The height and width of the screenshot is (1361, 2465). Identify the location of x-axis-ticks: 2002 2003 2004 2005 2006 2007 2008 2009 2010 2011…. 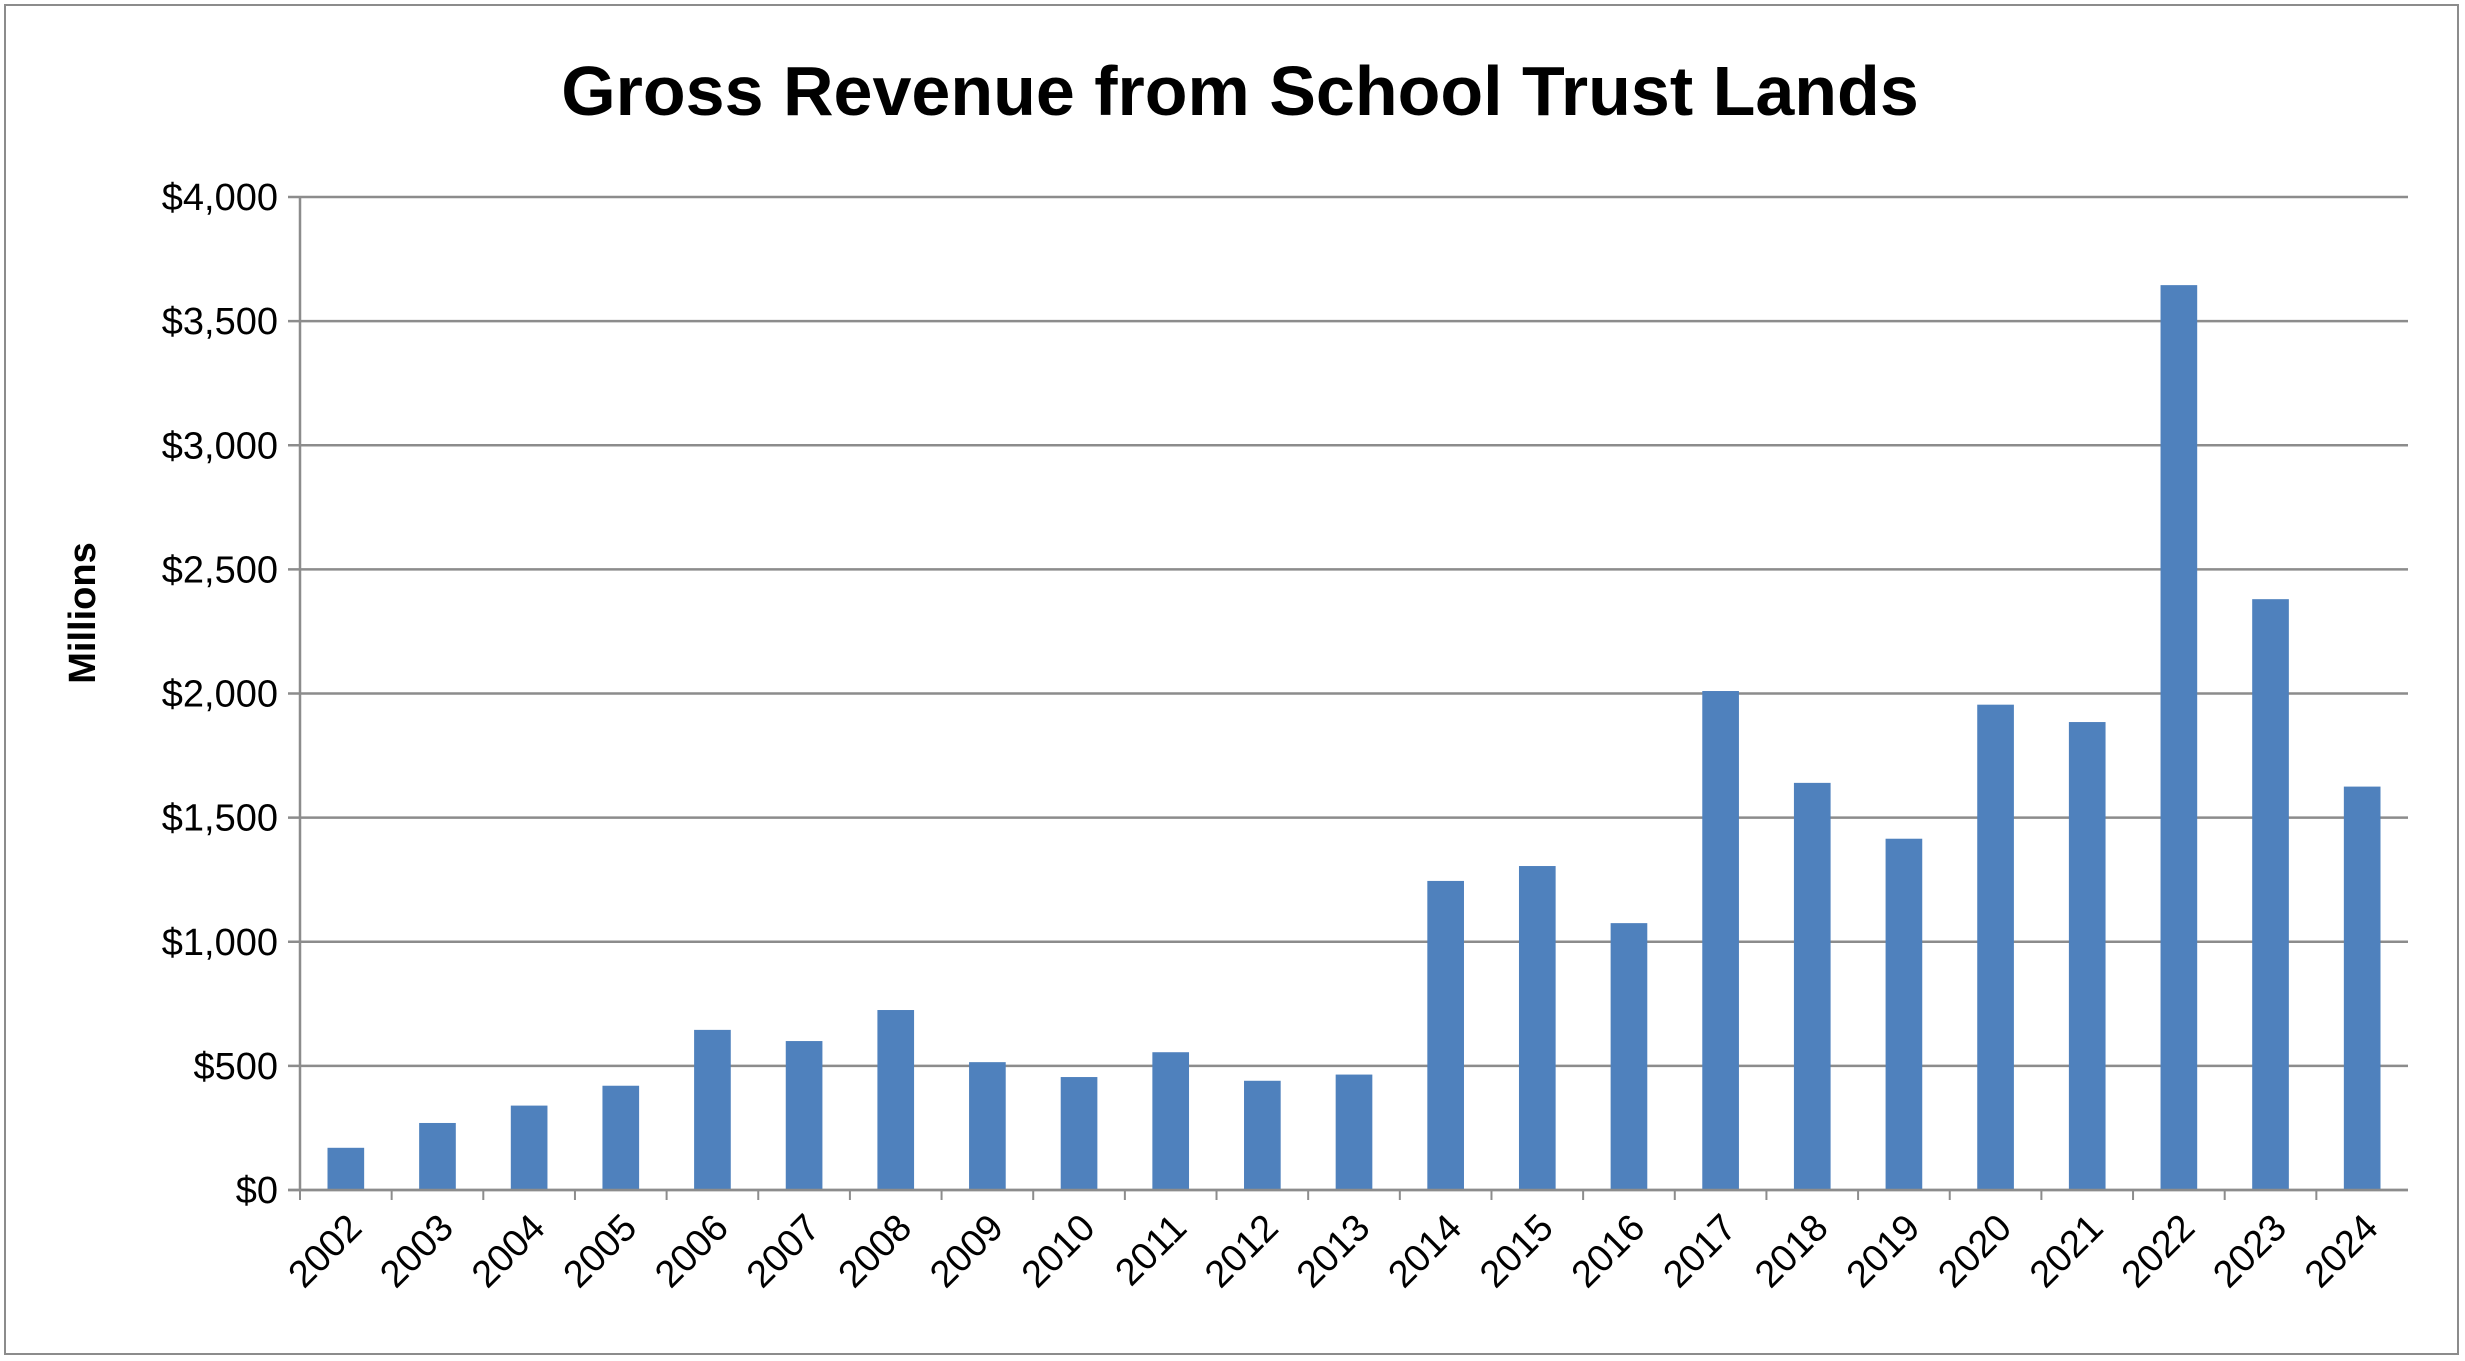
(1334, 1243).